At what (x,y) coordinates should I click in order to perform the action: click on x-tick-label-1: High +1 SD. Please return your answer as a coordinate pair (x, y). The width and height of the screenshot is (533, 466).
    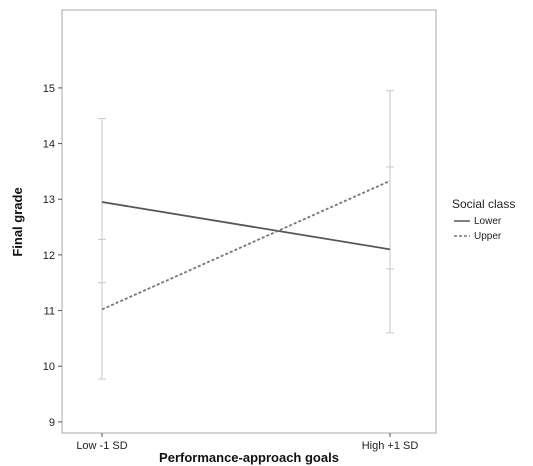
    Looking at the image, I should click on (390, 446).